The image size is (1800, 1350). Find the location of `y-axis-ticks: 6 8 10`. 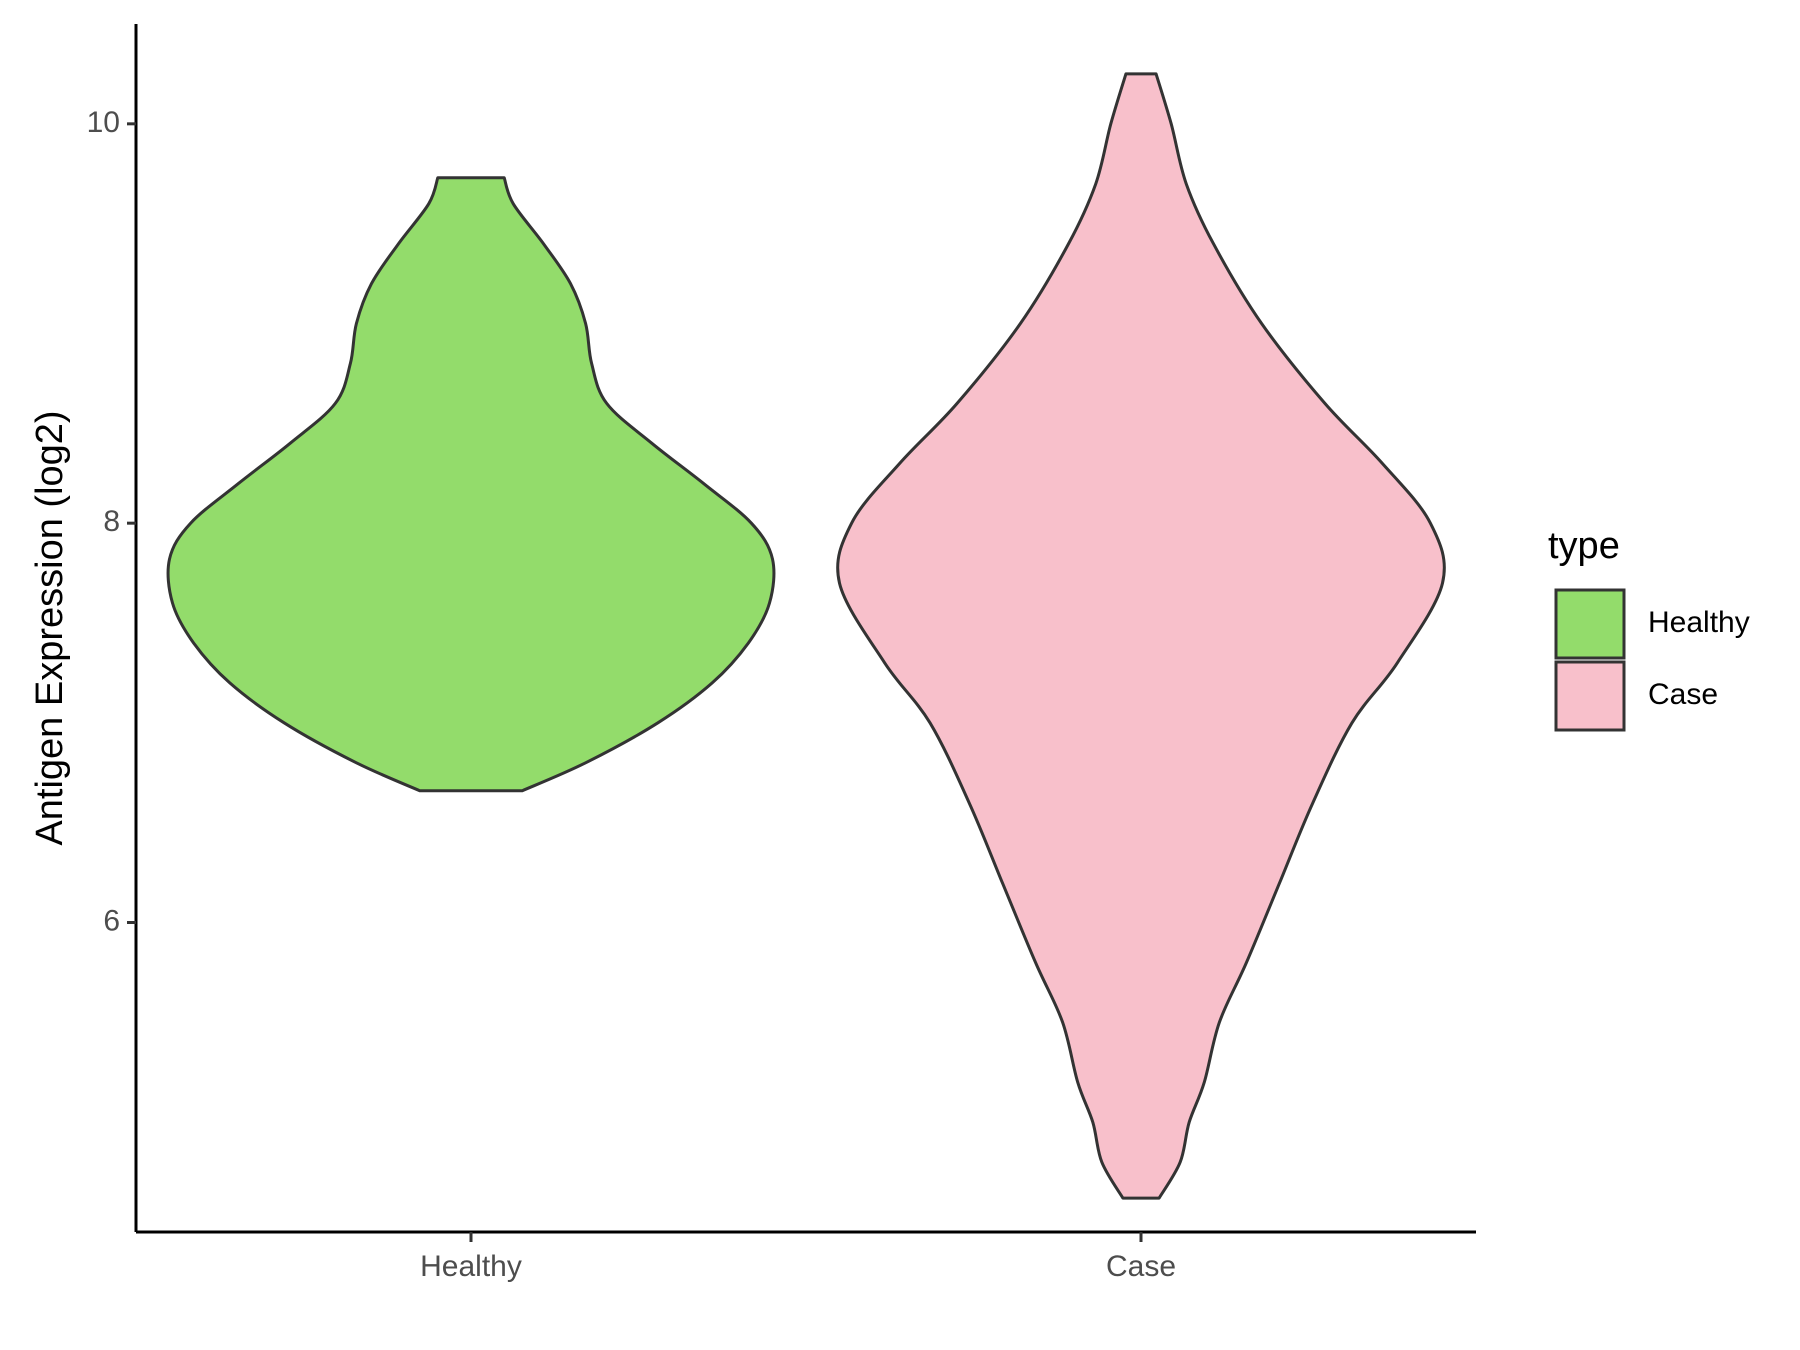

y-axis-ticks: 6 8 10 is located at coordinates (111, 521).